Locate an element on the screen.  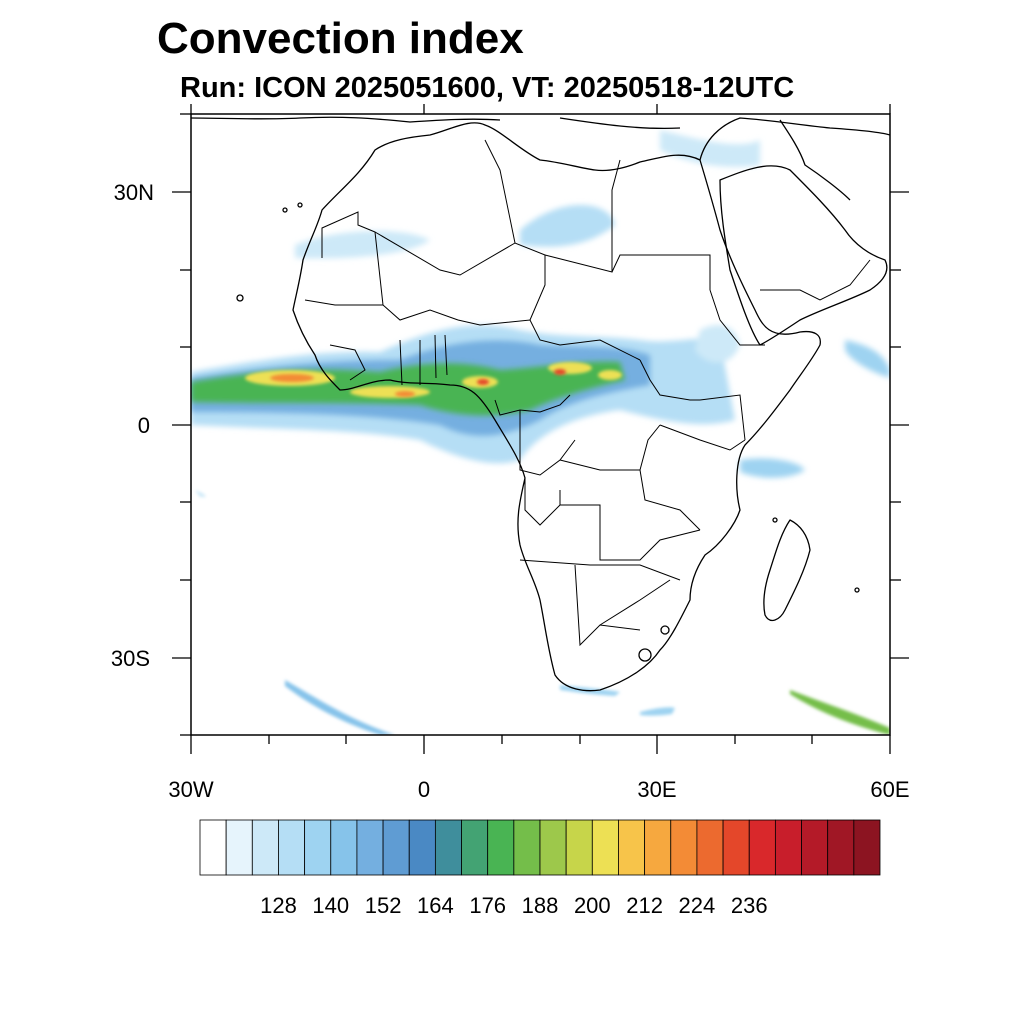
colorbar is located at coordinates (540, 847).